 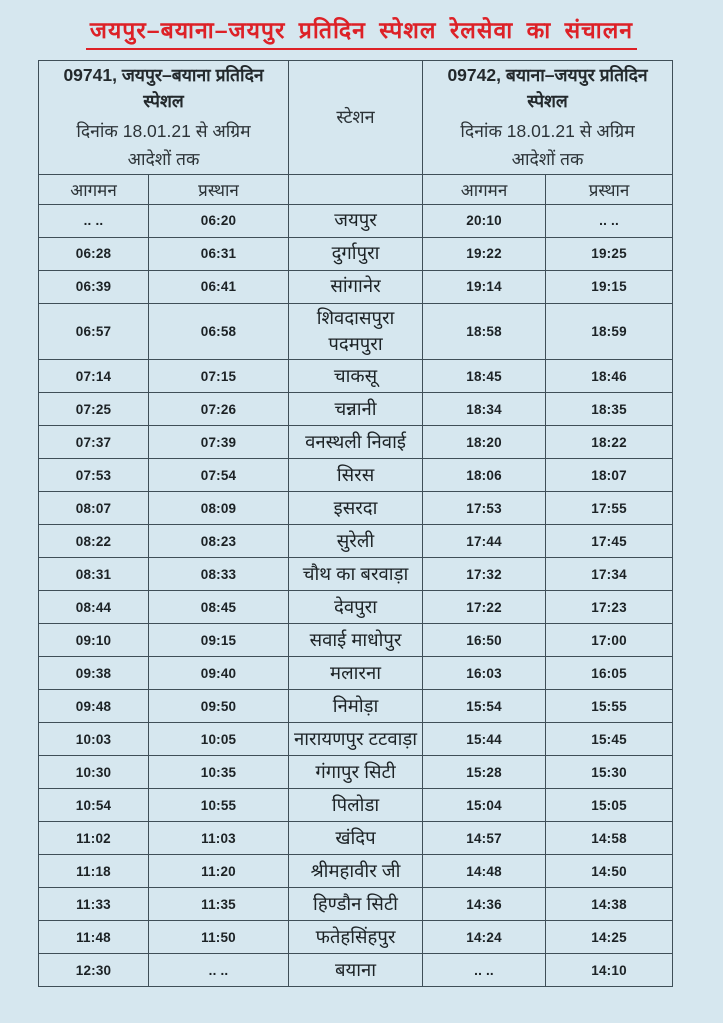 I want to click on station-cell: निमोड़ा, so click(x=356, y=706).